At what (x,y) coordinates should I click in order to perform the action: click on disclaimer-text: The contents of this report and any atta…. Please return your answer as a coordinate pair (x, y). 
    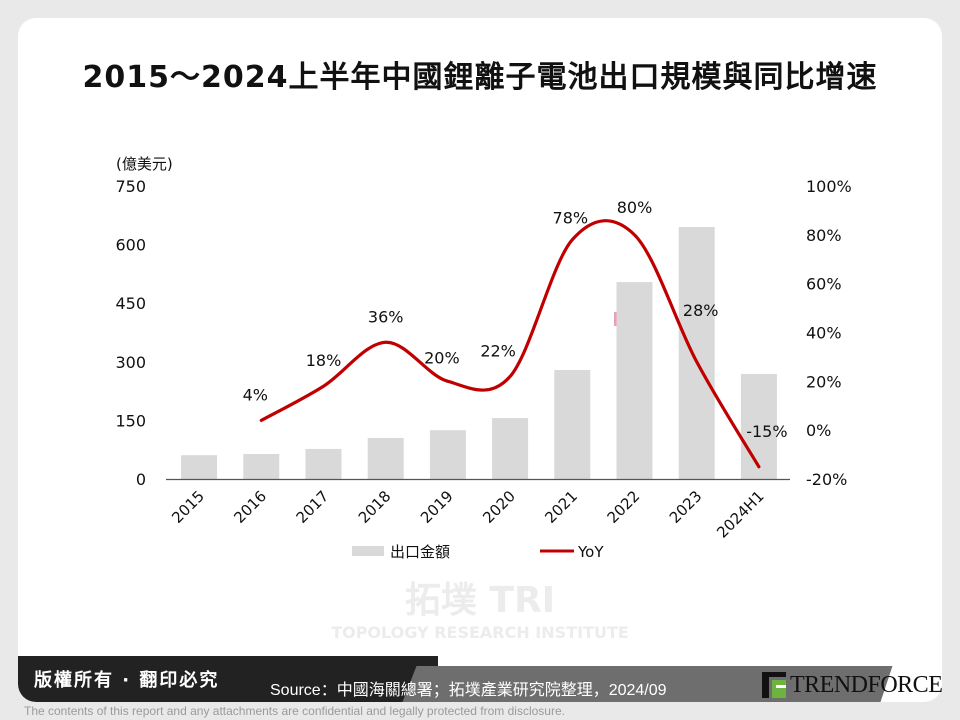
    Looking at the image, I should click on (294, 711).